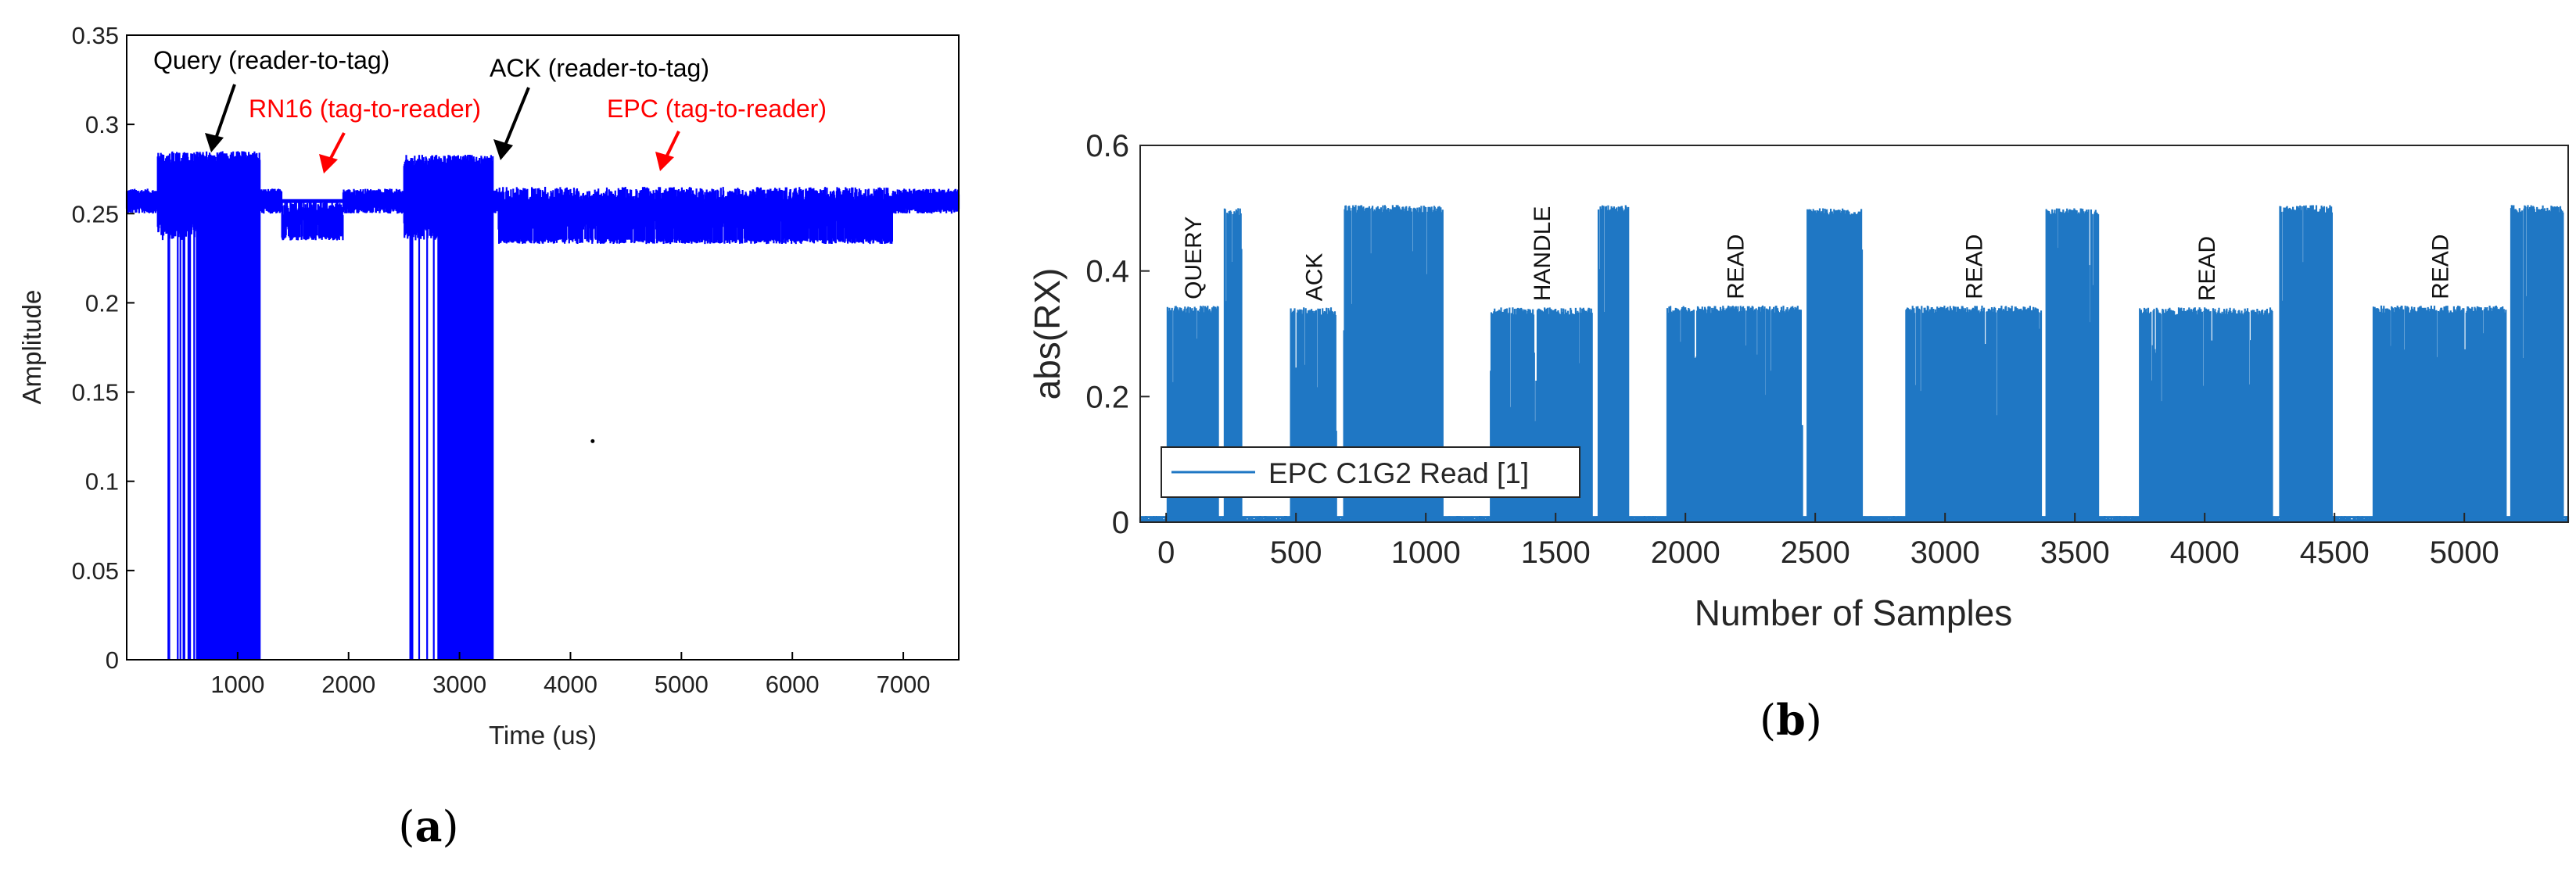 The width and height of the screenshot is (2576, 870). Describe the element at coordinates (1398, 473) in the screenshot. I see `legend-label: EPC C1G2 Read [1]` at that location.